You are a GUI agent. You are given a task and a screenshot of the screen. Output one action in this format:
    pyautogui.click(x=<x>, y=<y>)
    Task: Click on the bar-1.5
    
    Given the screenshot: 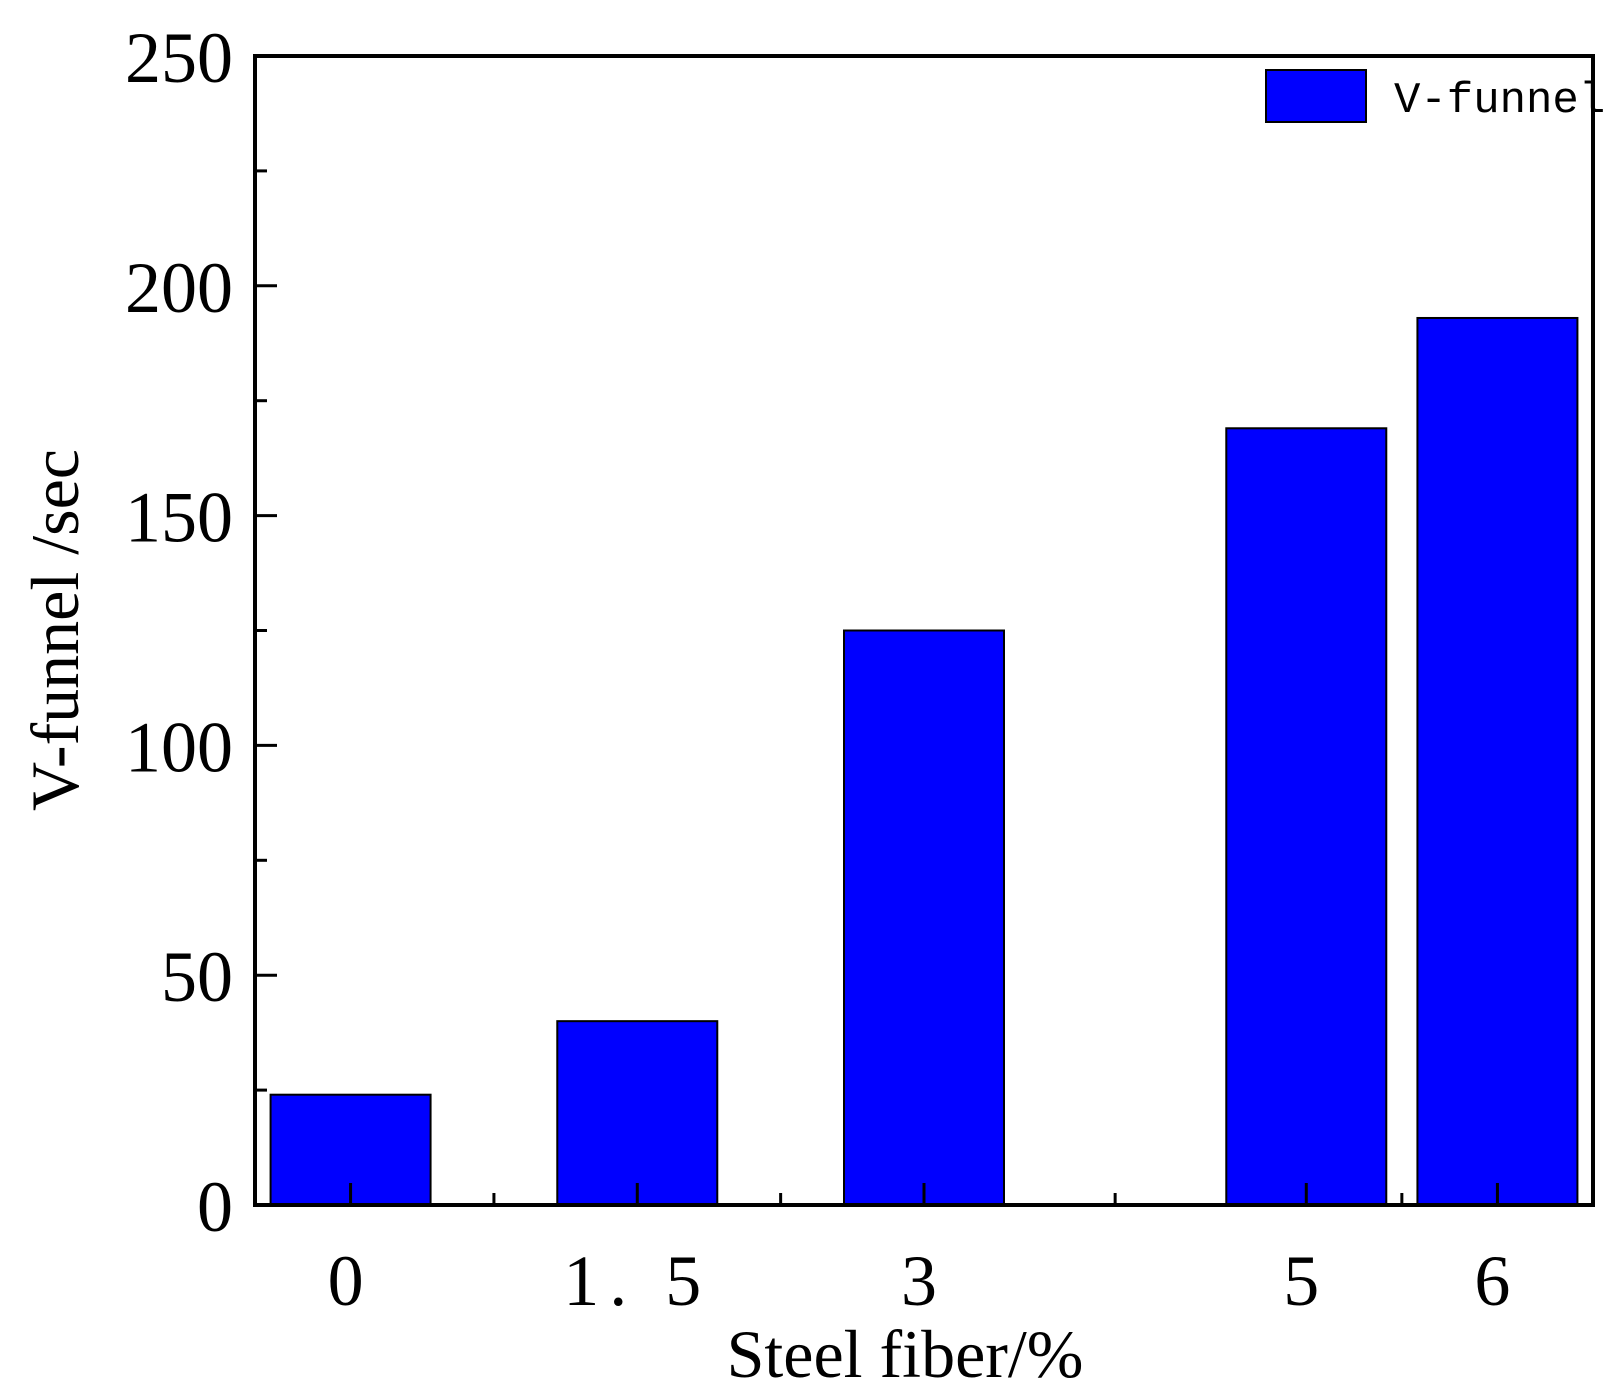 What is the action you would take?
    pyautogui.click(x=637, y=1113)
    